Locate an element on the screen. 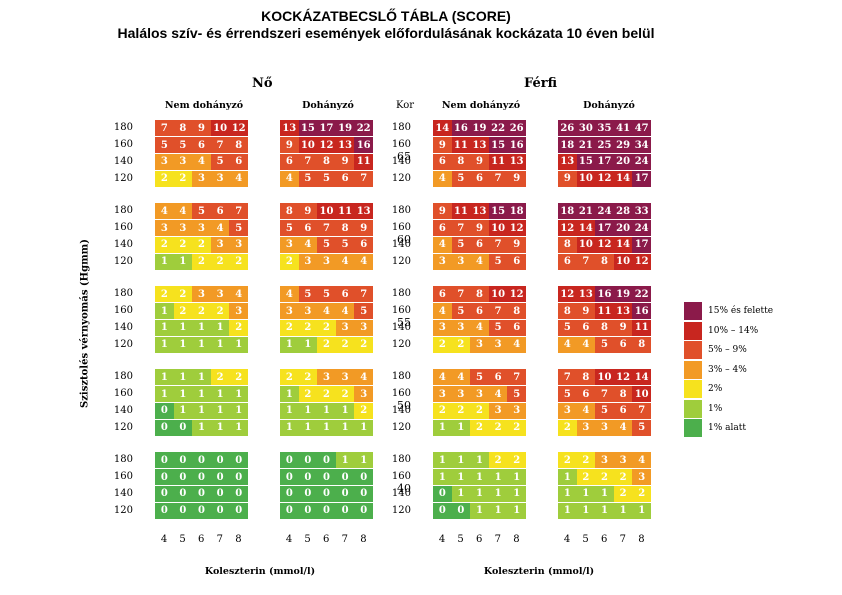  cholesterol-tick: 5 is located at coordinates (460, 539).